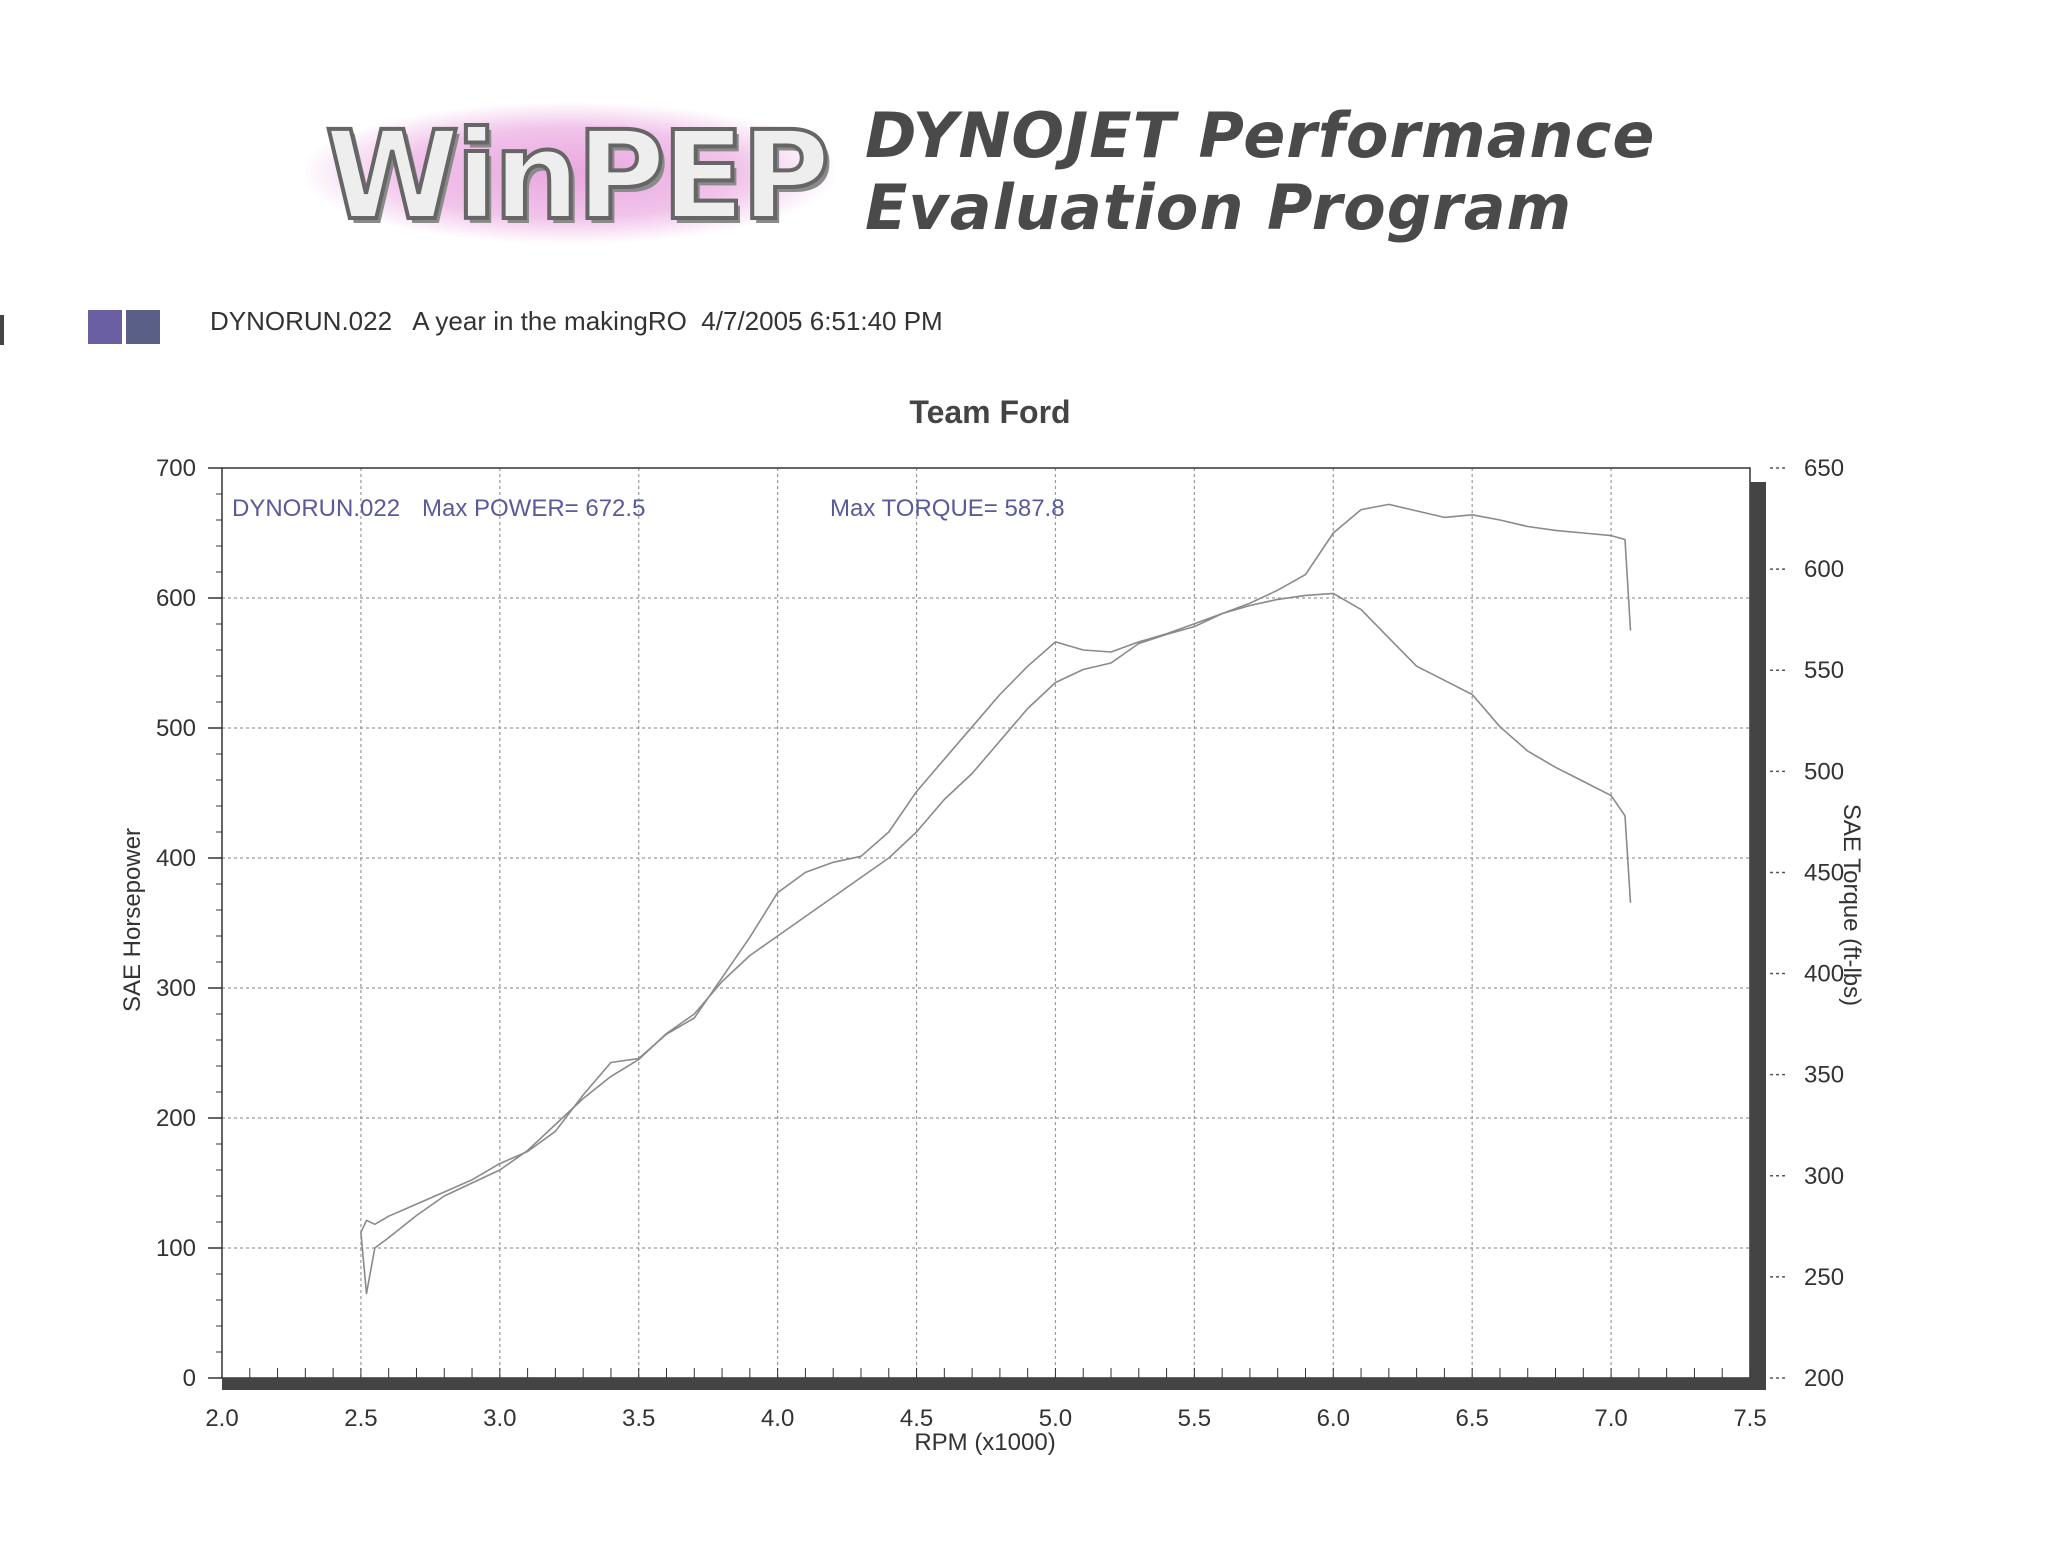 The image size is (2048, 1557). What do you see at coordinates (499, 1418) in the screenshot?
I see `x-tick-label: 3.0` at bounding box center [499, 1418].